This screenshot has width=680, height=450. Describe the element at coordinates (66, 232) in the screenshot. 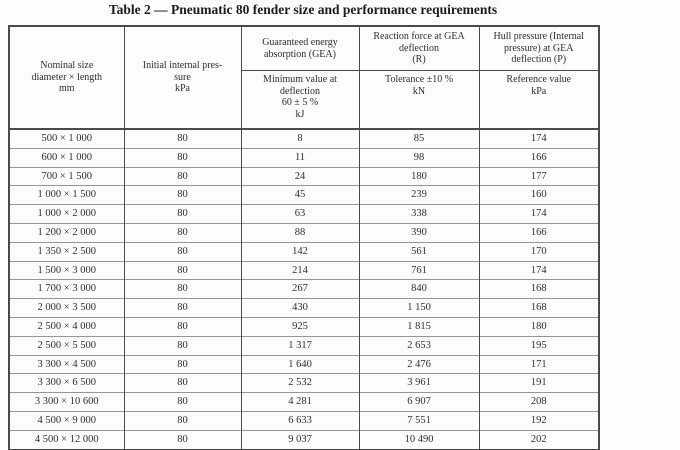

I see `table-cell: 1 200 × 2 000` at that location.